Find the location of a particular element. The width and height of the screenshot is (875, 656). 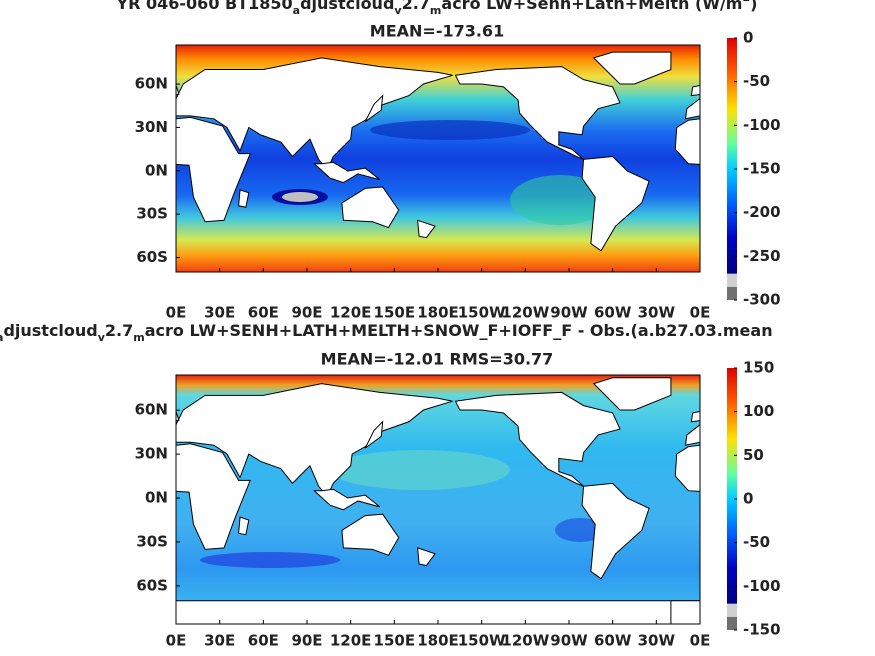

colorbar-label: -300 is located at coordinates (762, 300).